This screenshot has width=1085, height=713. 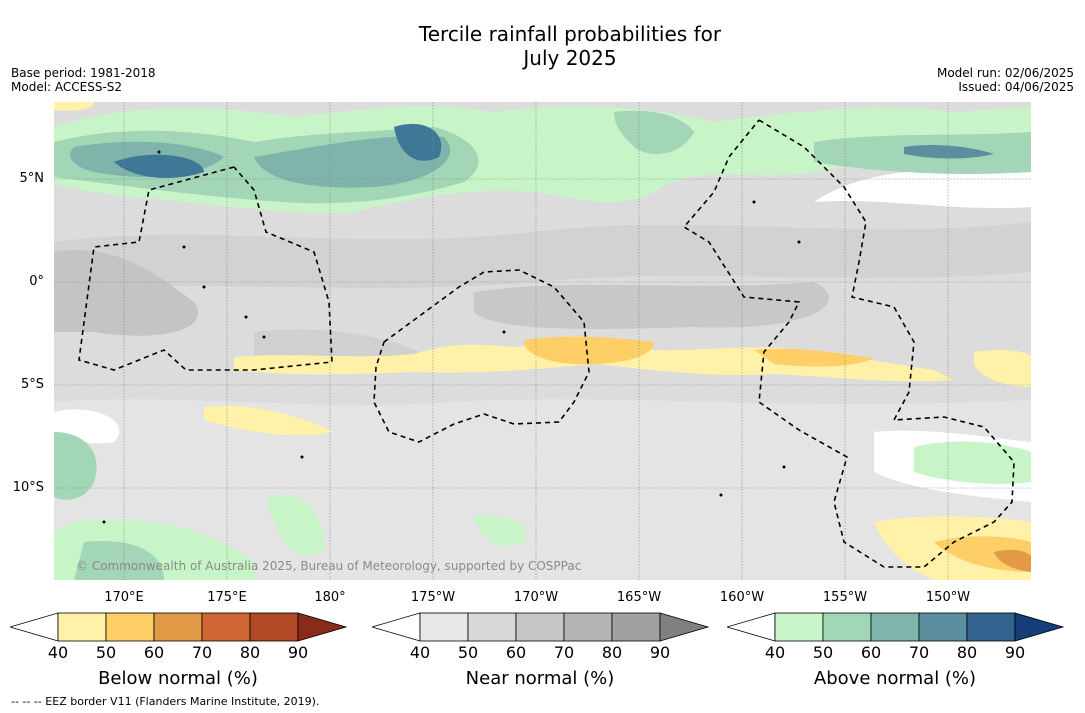 I want to click on below-normal-nw, so click(x=74, y=106).